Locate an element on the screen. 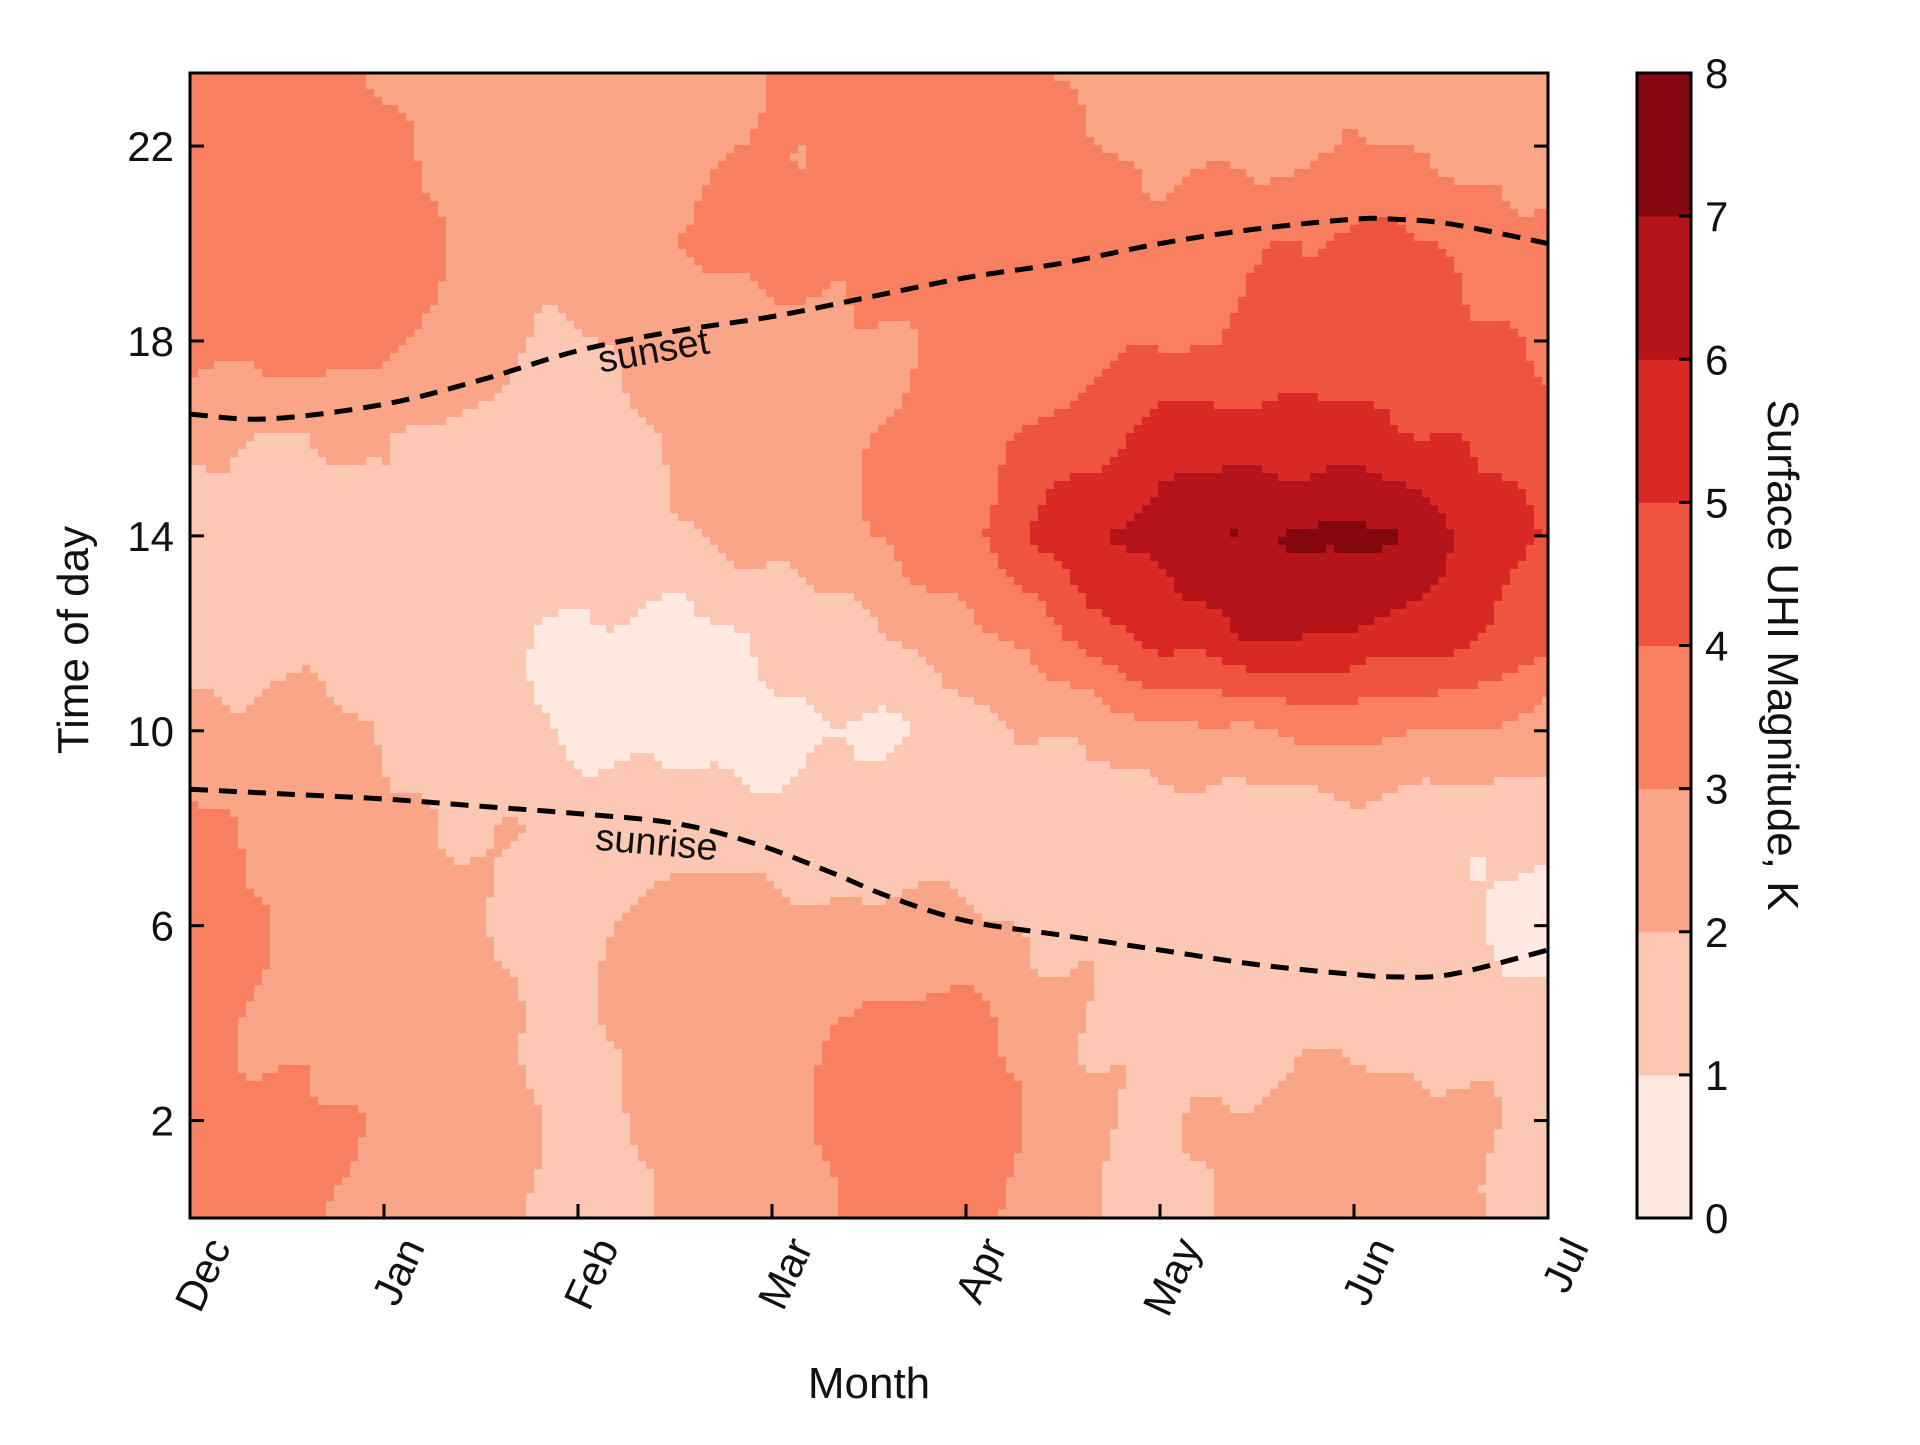 The image size is (1920, 1445). colorbar-tick-label: 8 is located at coordinates (1716, 73).